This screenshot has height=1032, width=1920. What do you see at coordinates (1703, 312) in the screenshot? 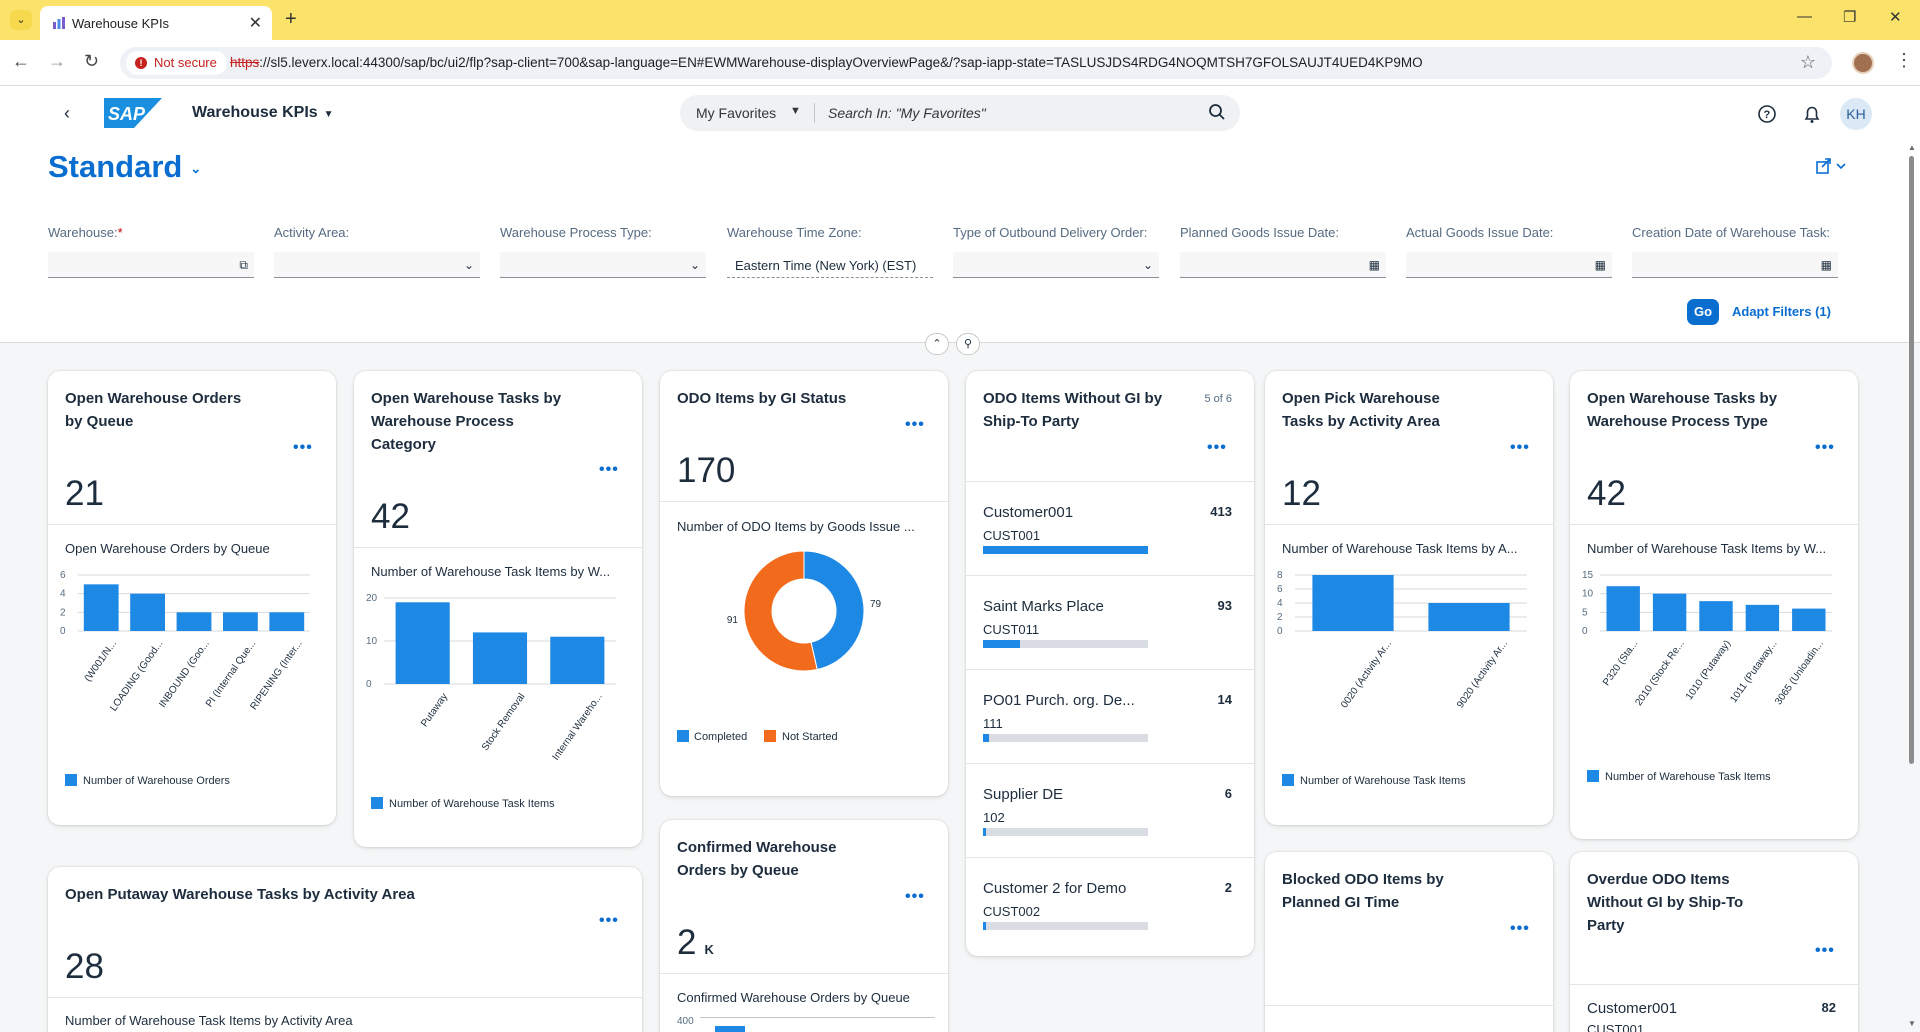
I see `go-button: Go` at bounding box center [1703, 312].